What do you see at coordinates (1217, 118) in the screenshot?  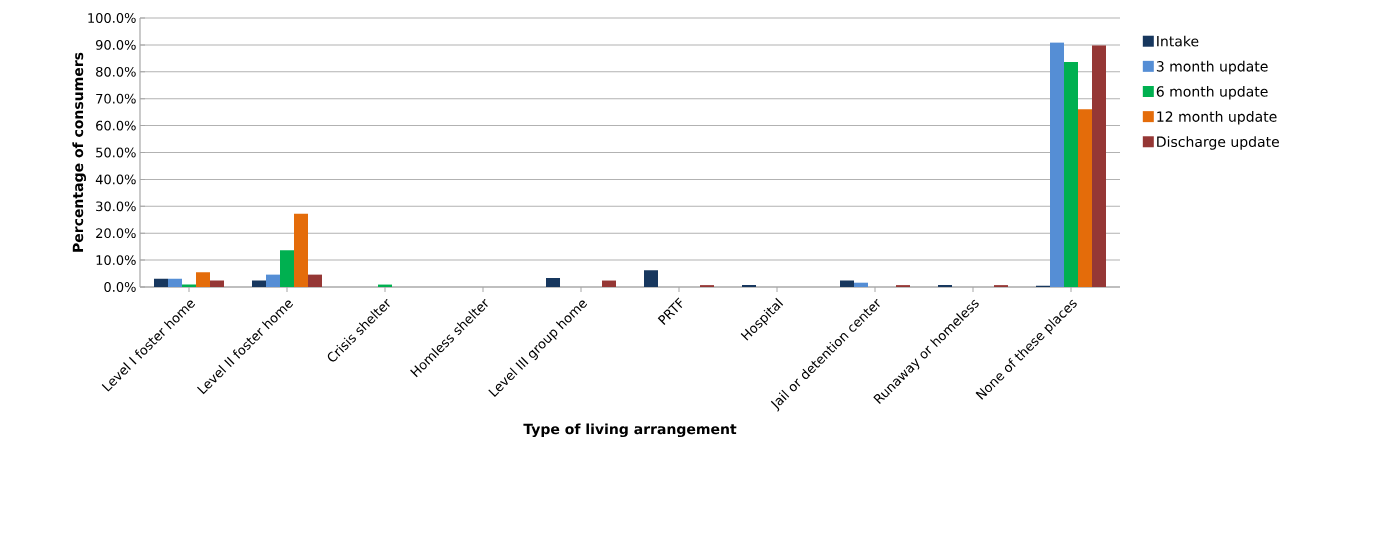 I see `legend-label: 12 month update` at bounding box center [1217, 118].